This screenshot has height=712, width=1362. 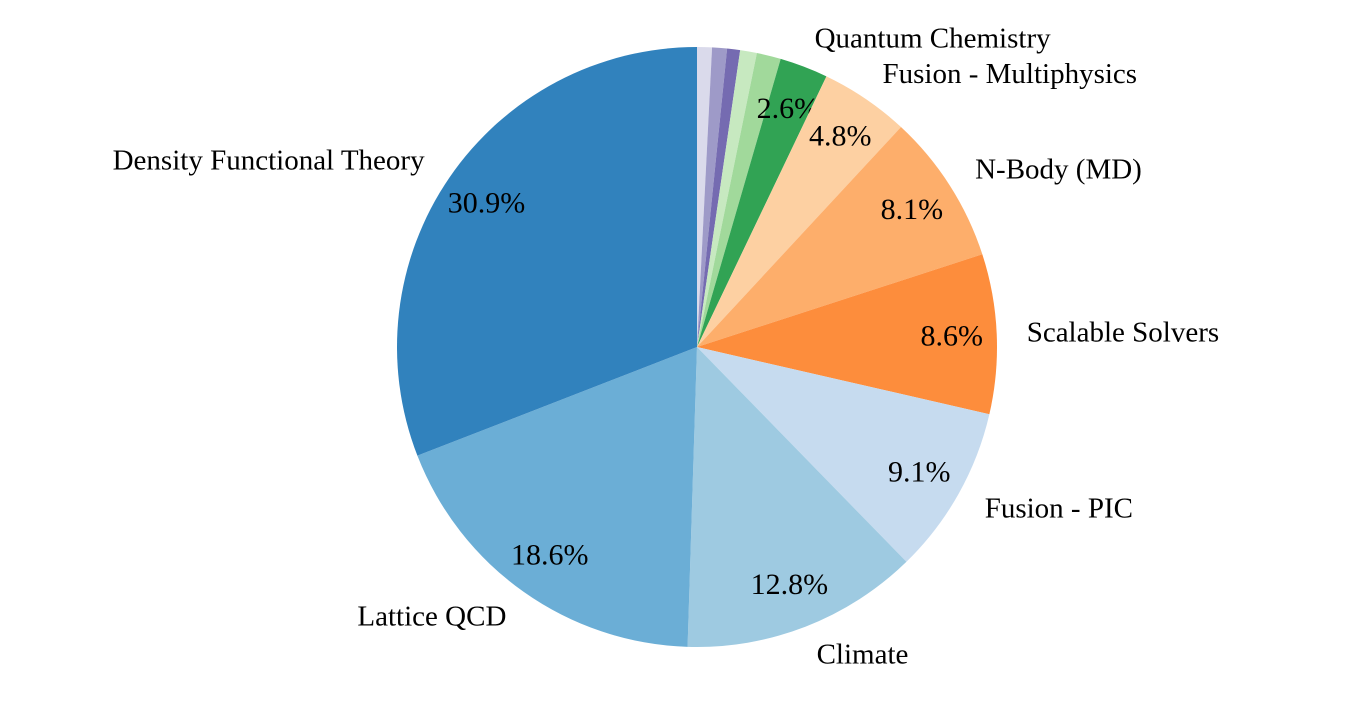 What do you see at coordinates (1123, 333) in the screenshot?
I see `slice-label-scalable-solvers: Scalable Solvers` at bounding box center [1123, 333].